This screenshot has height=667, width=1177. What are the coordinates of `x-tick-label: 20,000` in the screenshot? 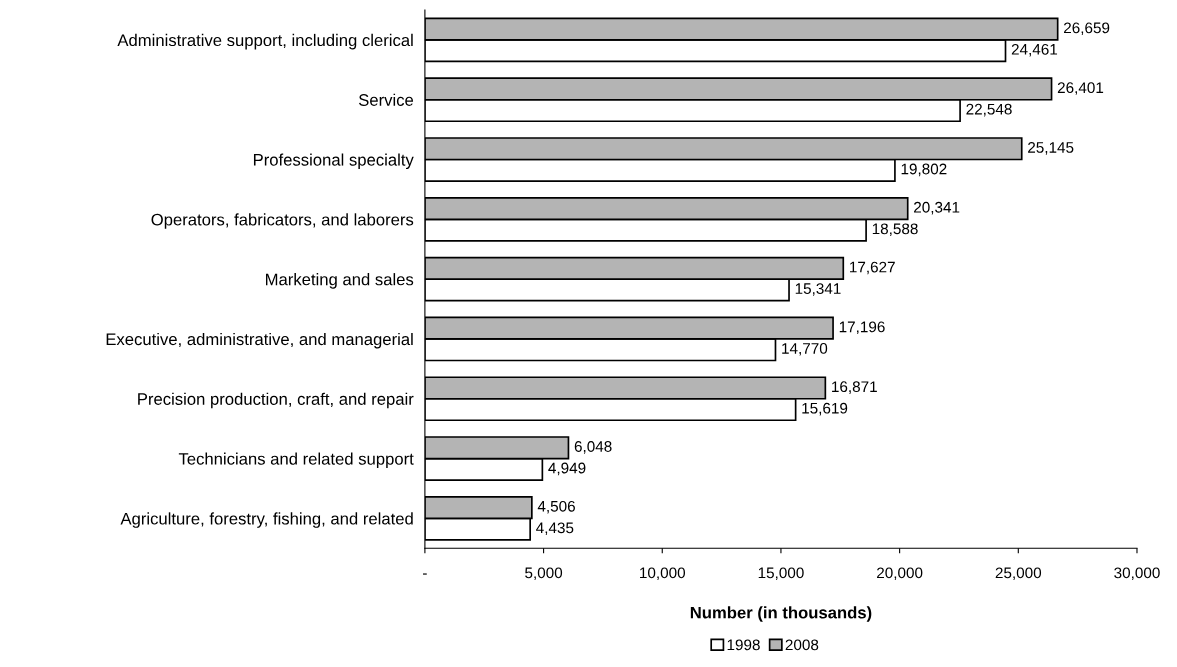 It's located at (900, 574).